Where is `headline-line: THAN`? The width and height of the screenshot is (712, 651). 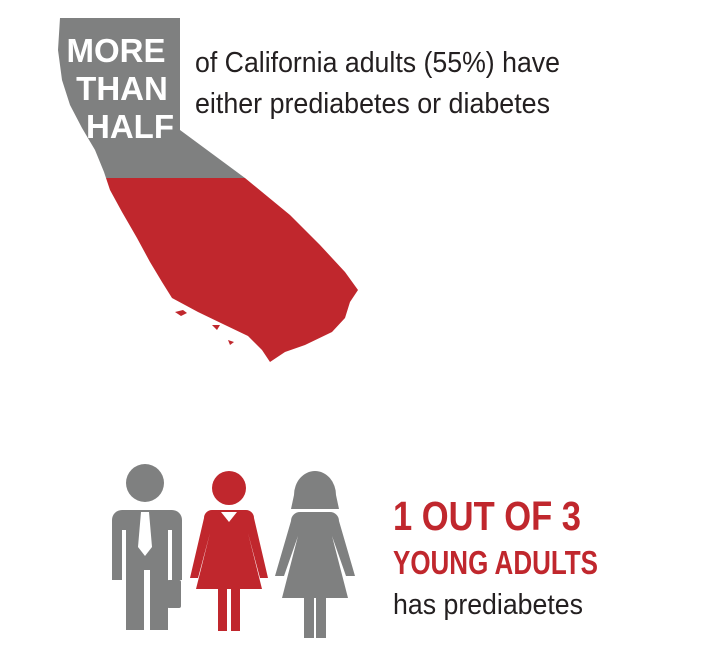 headline-line: THAN is located at coordinates (122, 88).